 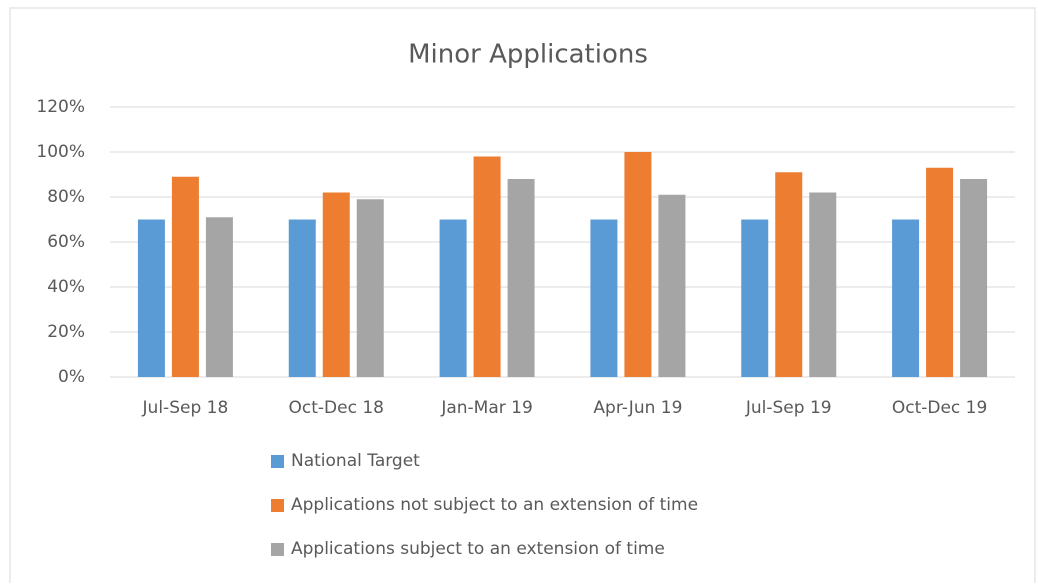 What do you see at coordinates (66, 287) in the screenshot?
I see `y-tick-label: 40%` at bounding box center [66, 287].